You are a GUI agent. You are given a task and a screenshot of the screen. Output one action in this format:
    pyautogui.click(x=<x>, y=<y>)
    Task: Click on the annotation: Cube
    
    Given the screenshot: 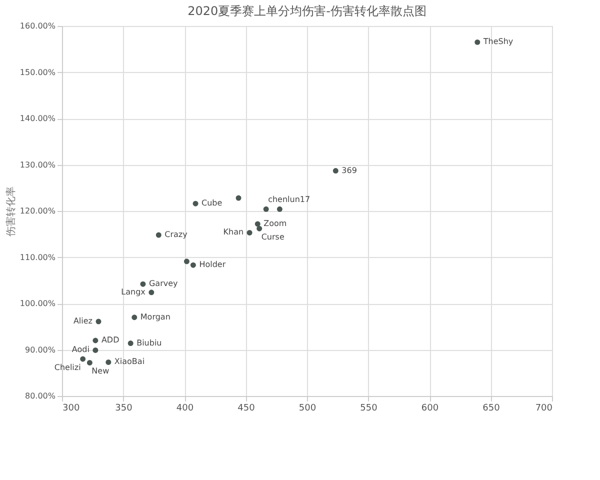 What is the action you would take?
    pyautogui.click(x=212, y=203)
    